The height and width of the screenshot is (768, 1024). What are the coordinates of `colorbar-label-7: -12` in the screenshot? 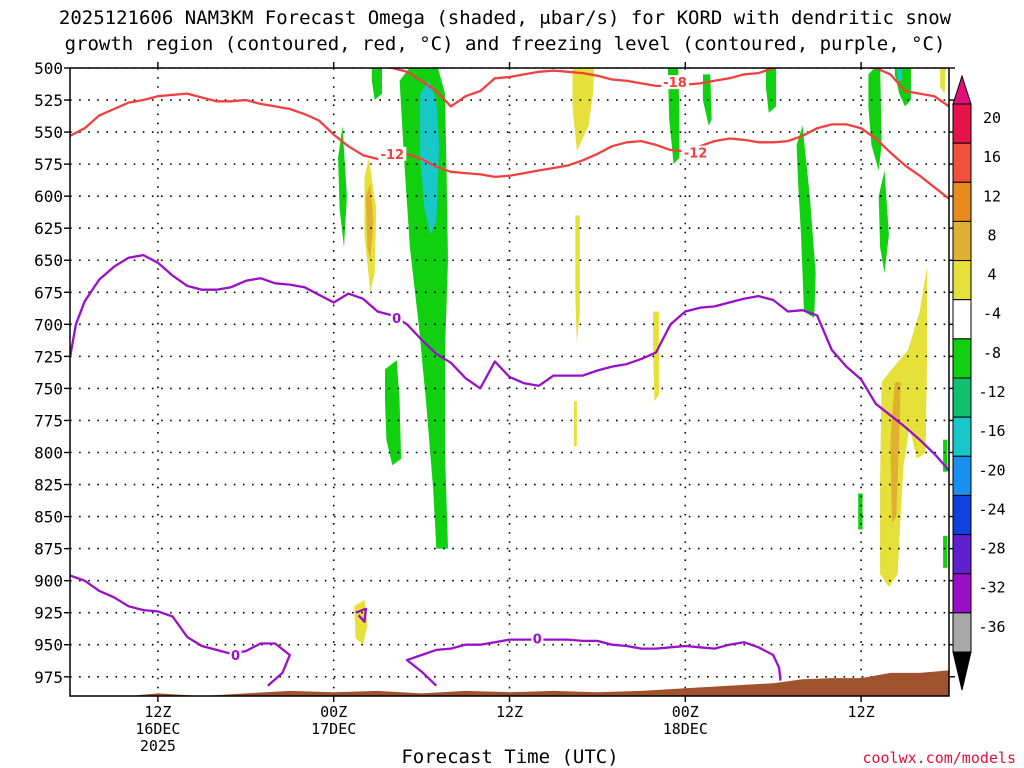 It's located at (991, 392).